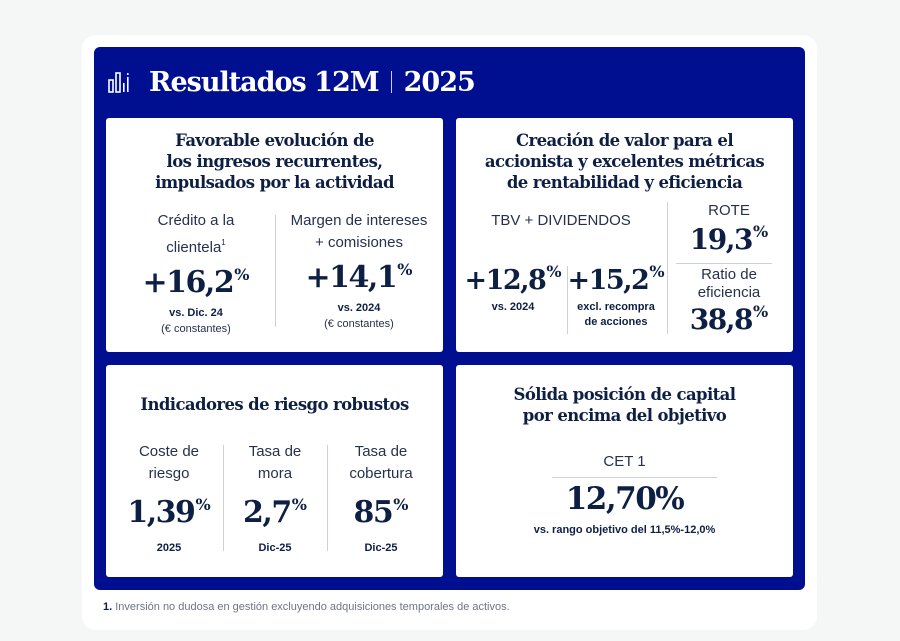 This screenshot has width=900, height=641. What do you see at coordinates (108, 607) in the screenshot?
I see `footnote-number: 1.` at bounding box center [108, 607].